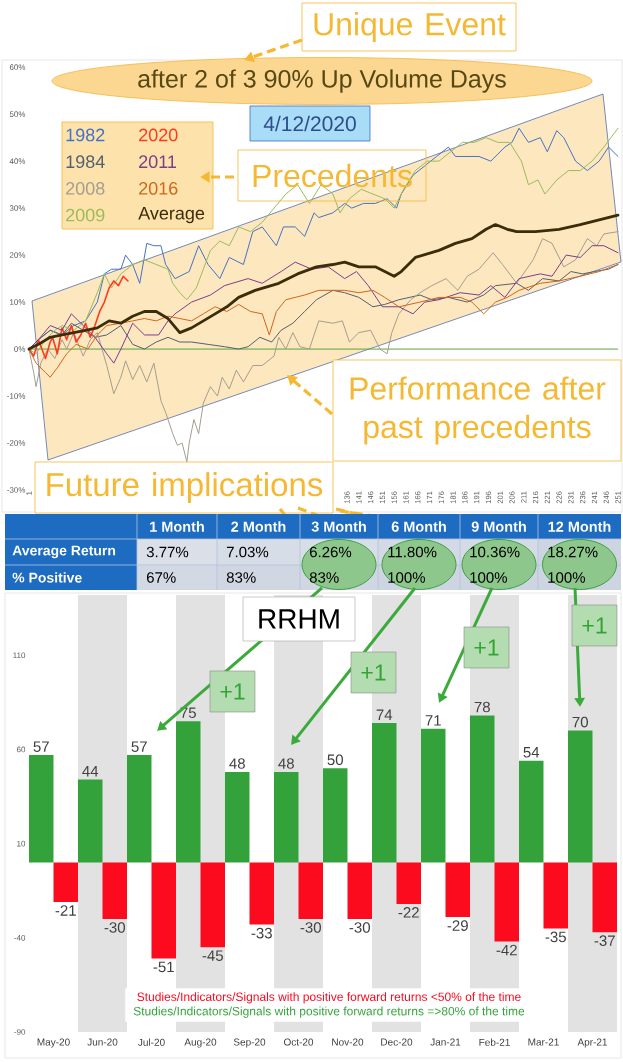  I want to click on text: Average, so click(171, 215).